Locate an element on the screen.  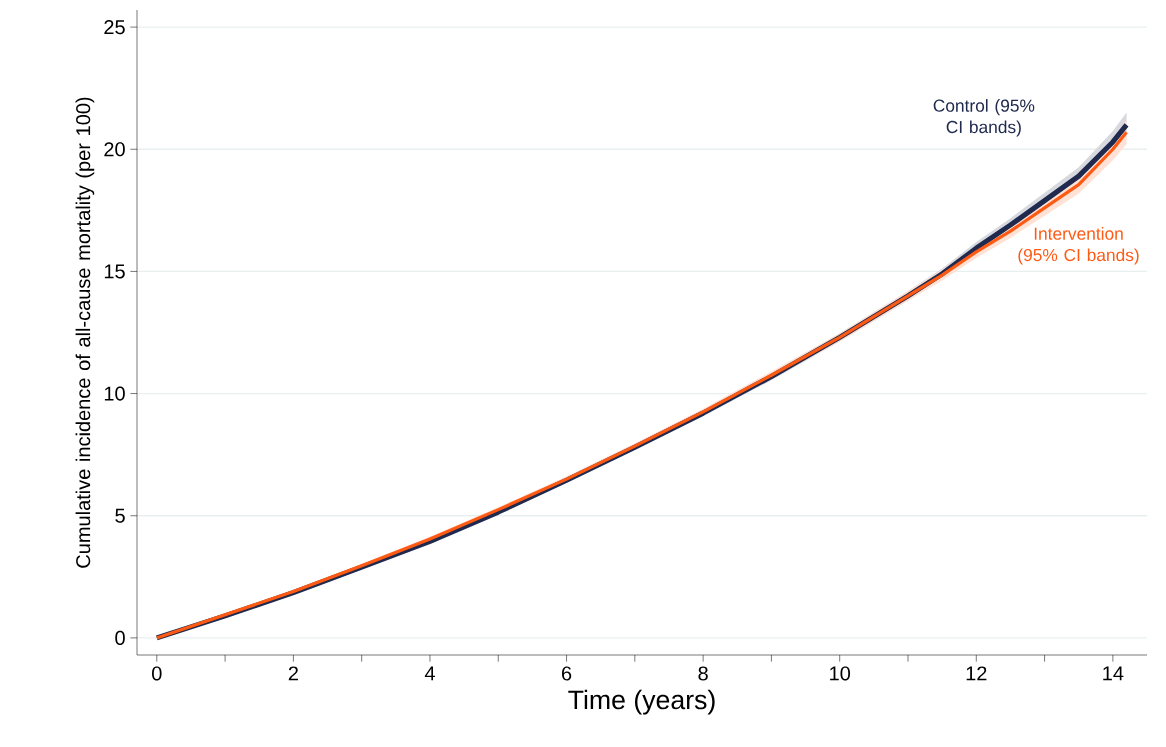
x-tick-label: 0 is located at coordinates (157, 673).